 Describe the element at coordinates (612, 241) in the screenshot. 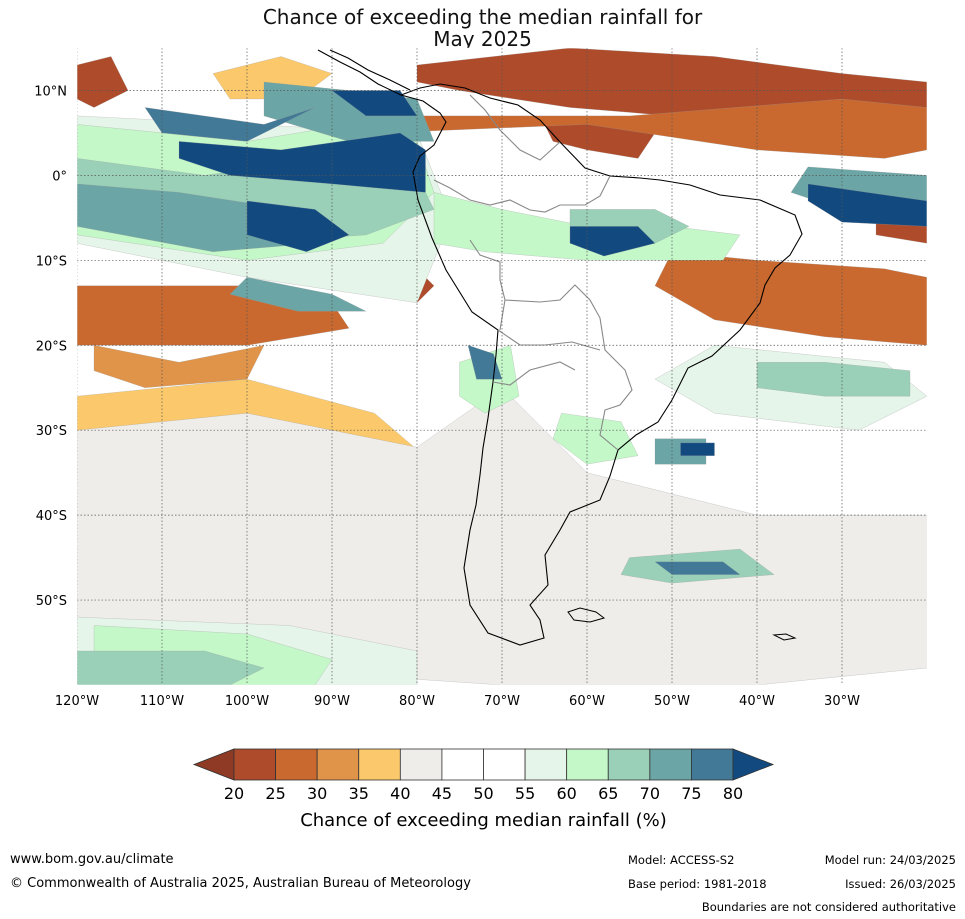

I see `rainfall-region-80+-42` at that location.